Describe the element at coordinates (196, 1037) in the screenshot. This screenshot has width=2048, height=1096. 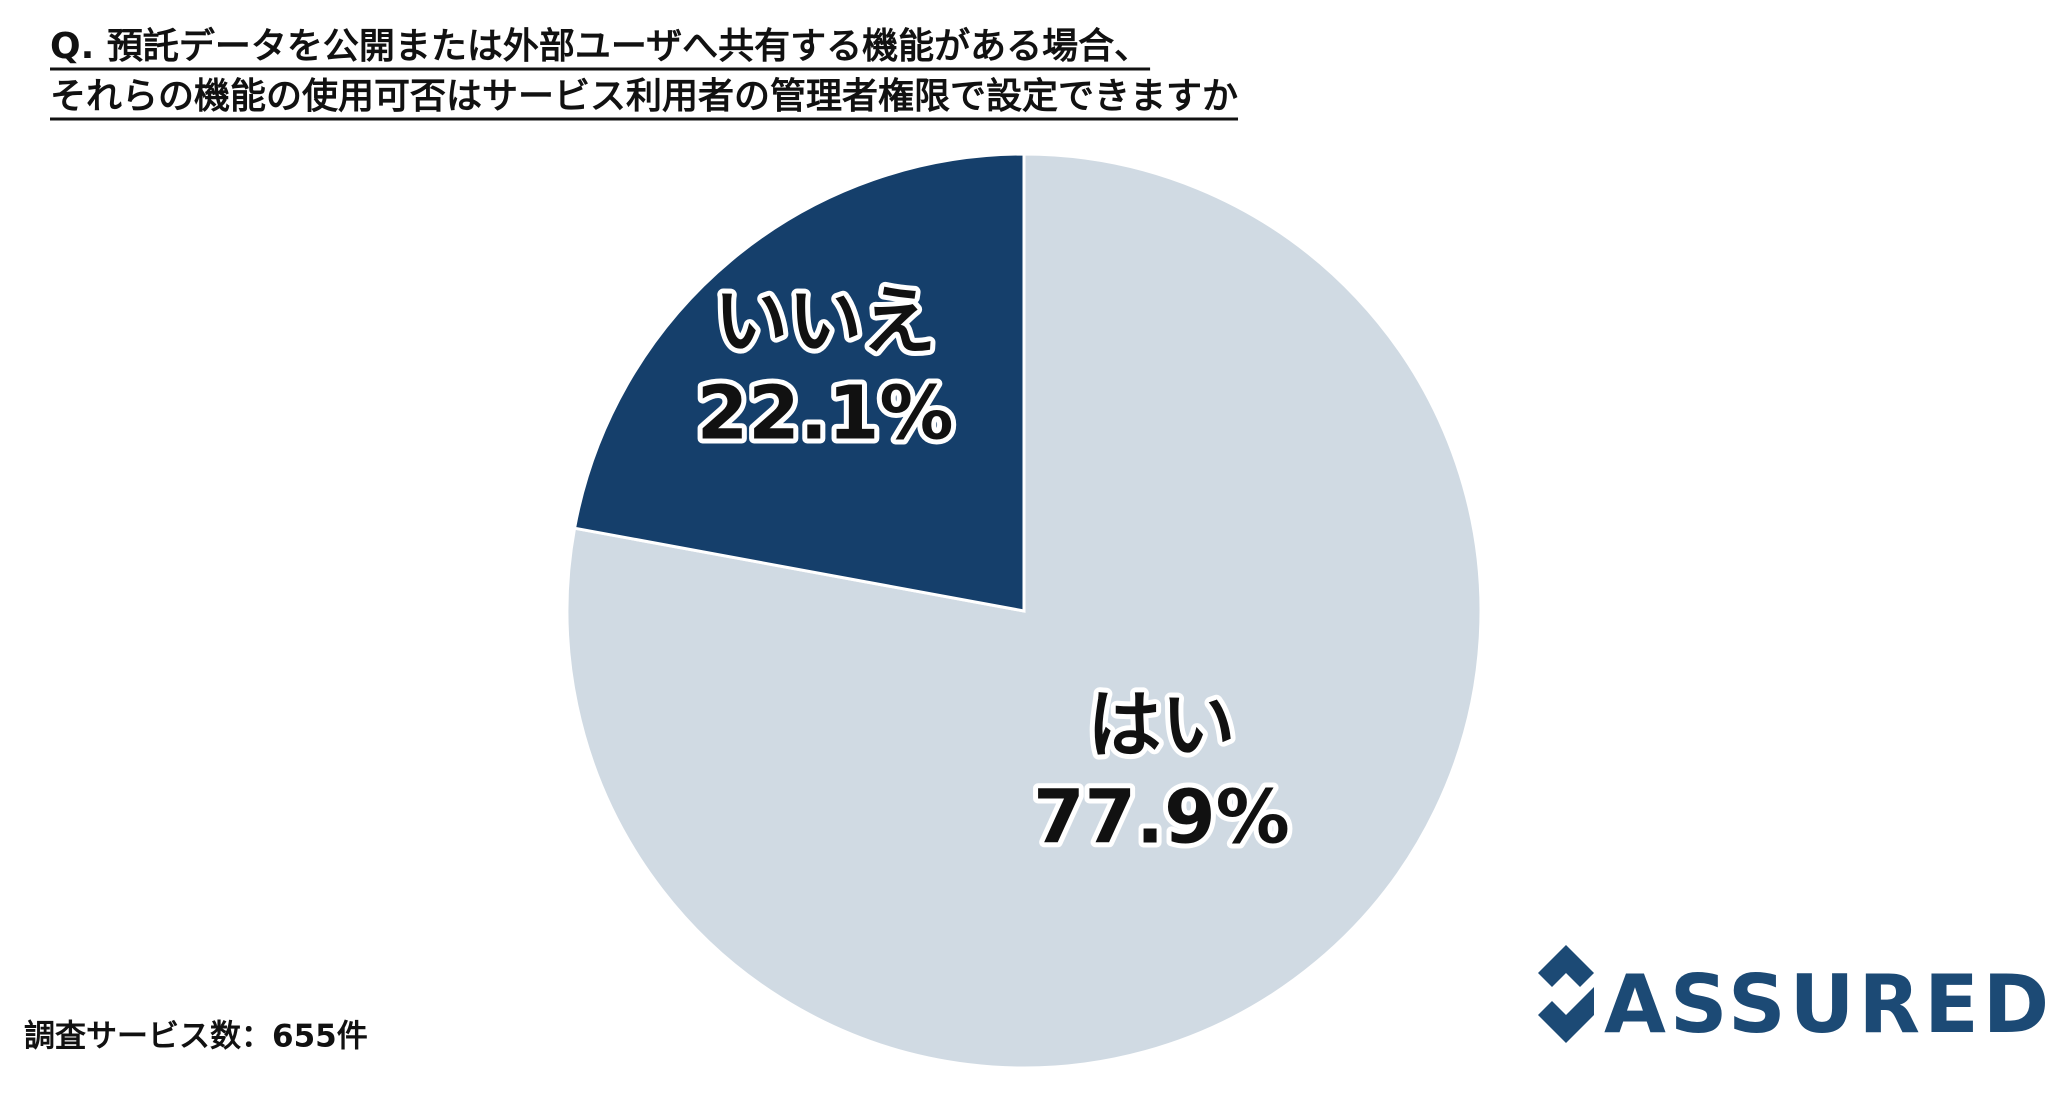
I see `footnote: 調査サービス数：655件` at that location.